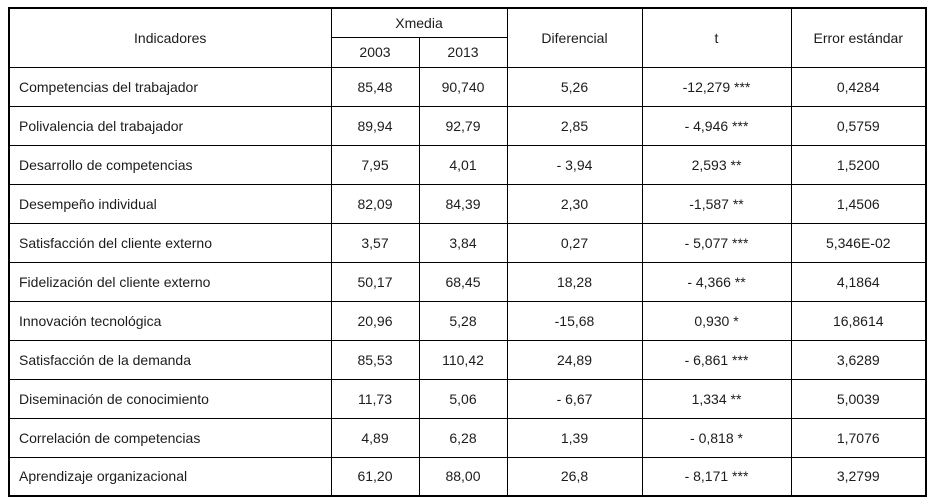 Image resolution: width=933 pixels, height=502 pixels. Describe the element at coordinates (858, 86) in the screenshot. I see `cell-error-estandar: 0,4284` at that location.